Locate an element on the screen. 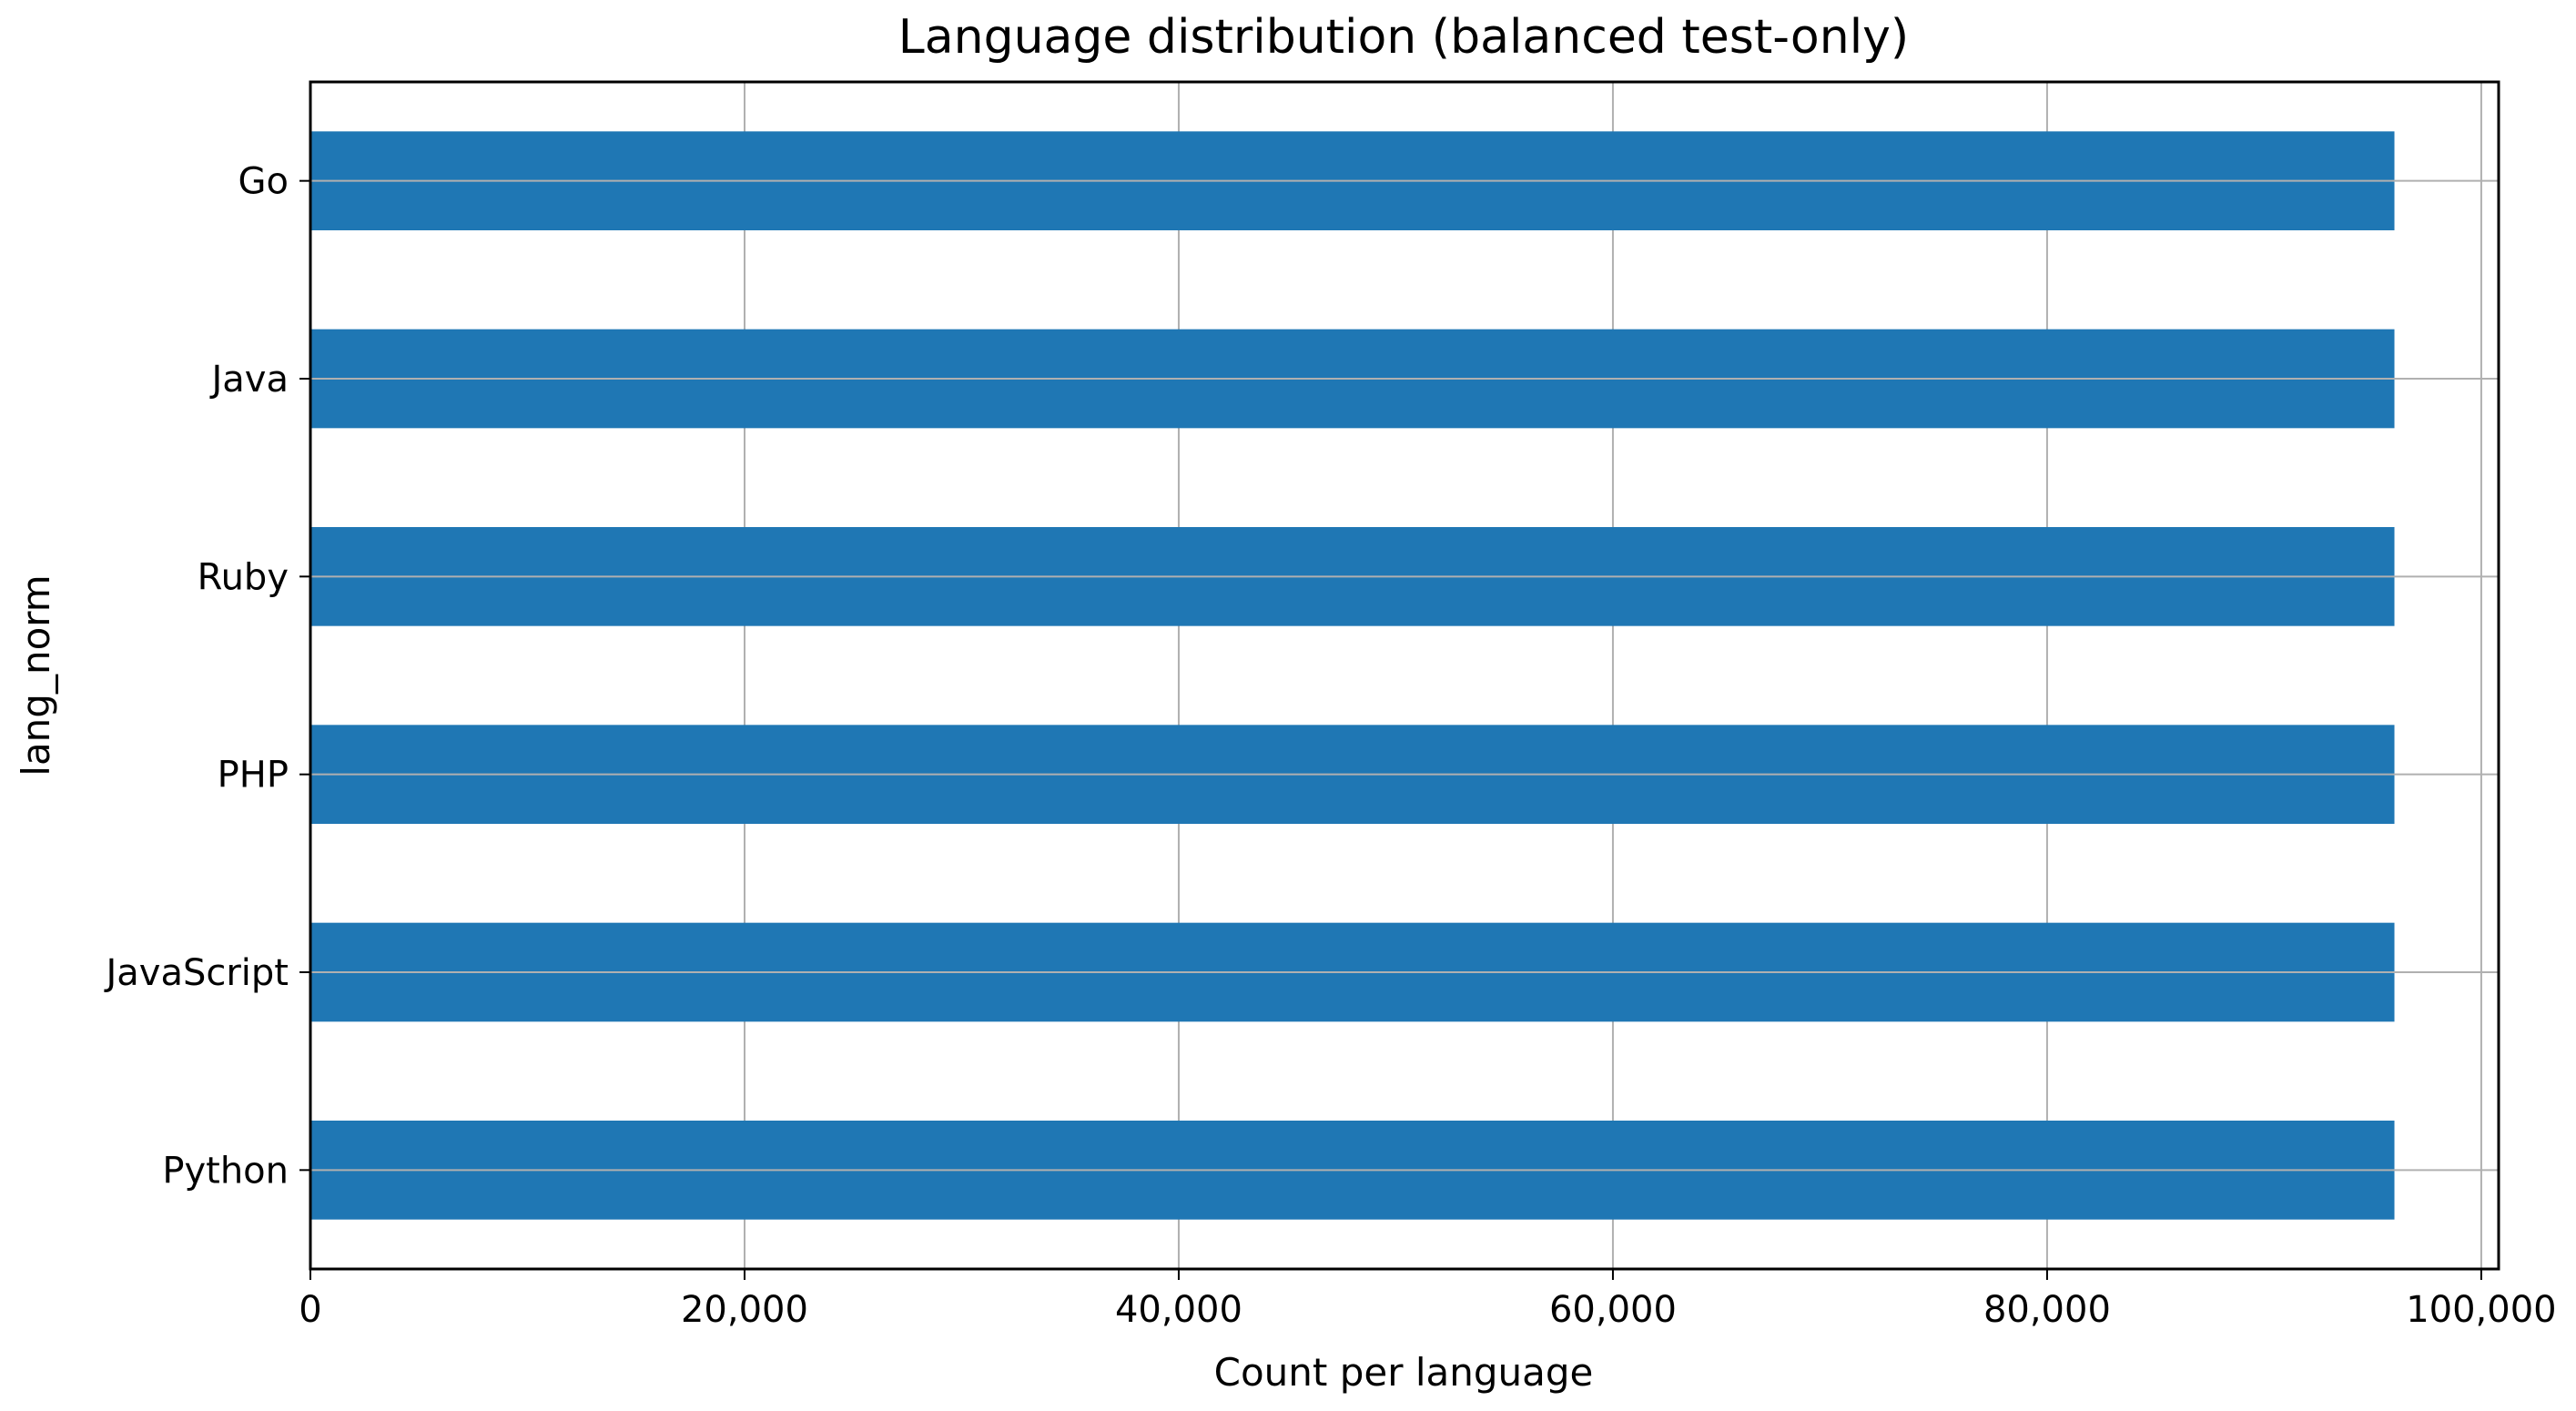 The width and height of the screenshot is (2576, 1411). x-axis-ticks: 0 20,000 40,000 60,000 80,000 100,000 is located at coordinates (1428, 1300).